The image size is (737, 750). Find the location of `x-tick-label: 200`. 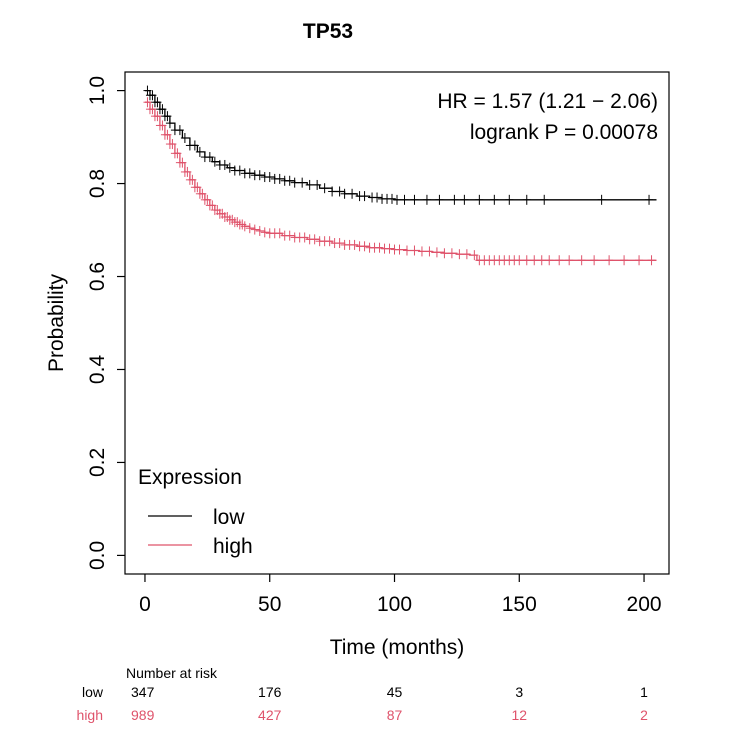

x-tick-label: 200 is located at coordinates (644, 604).